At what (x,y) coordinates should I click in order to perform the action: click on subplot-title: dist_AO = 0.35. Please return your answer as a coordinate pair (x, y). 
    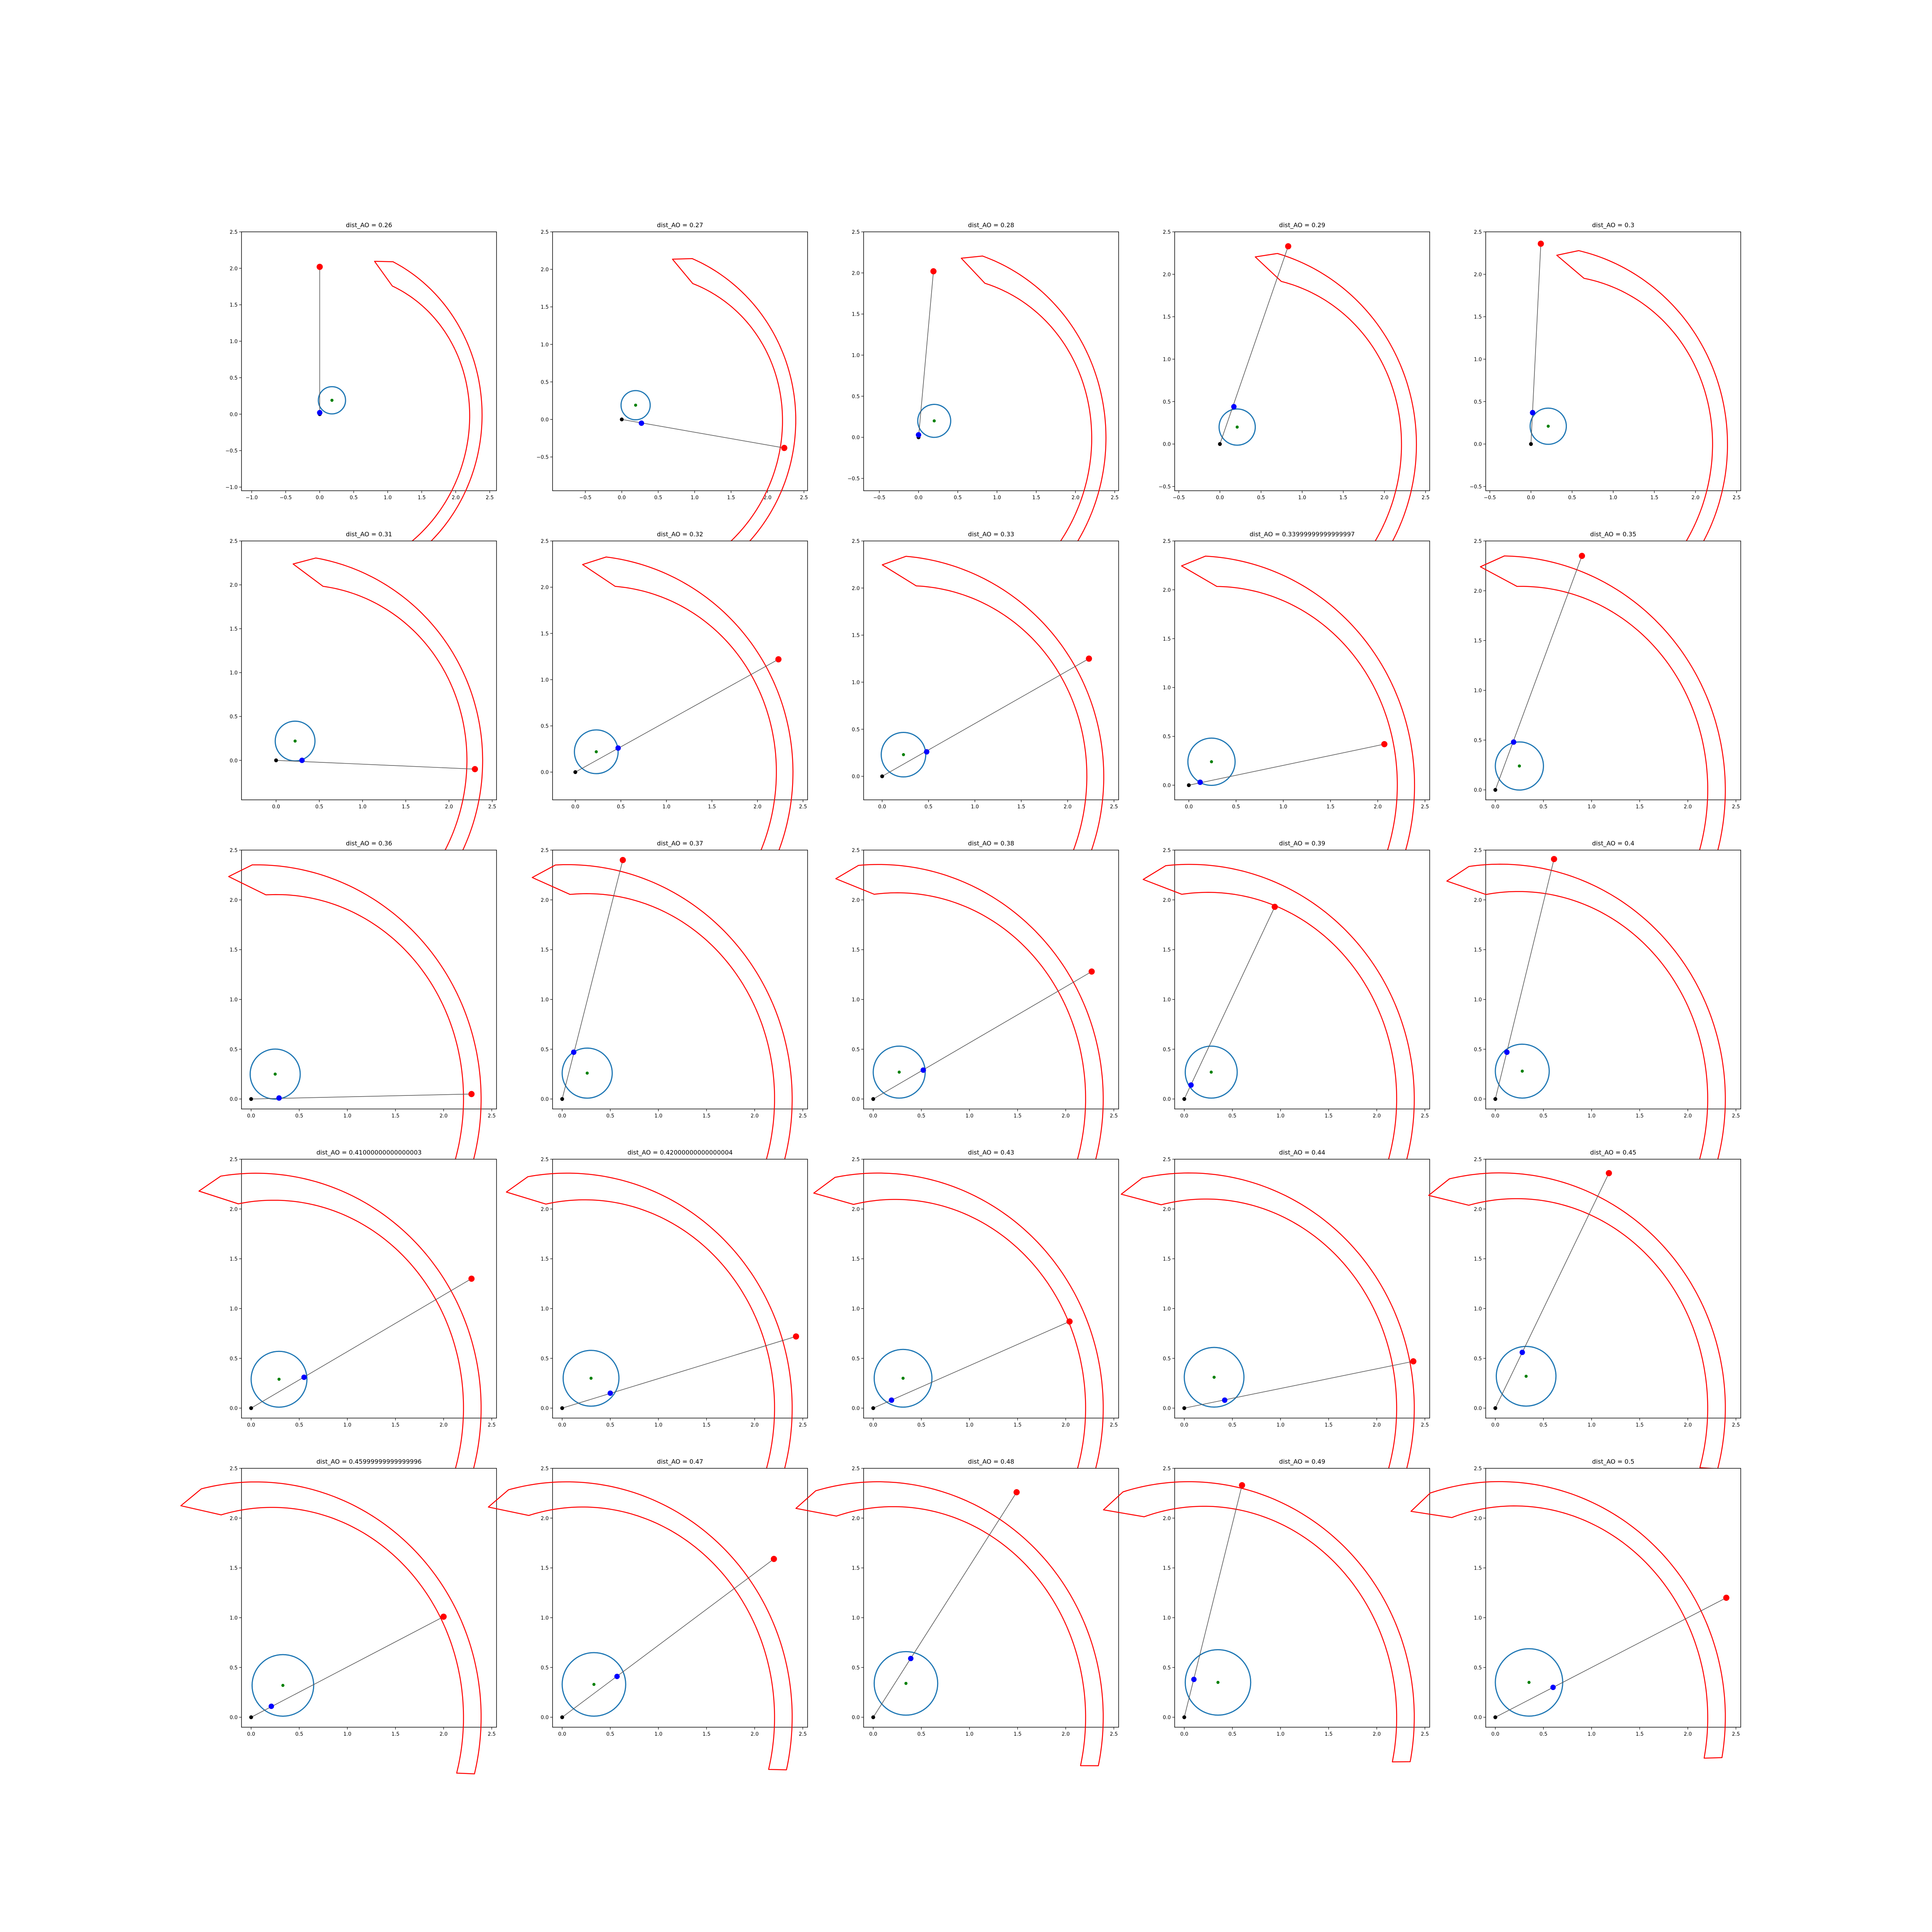
    Looking at the image, I should click on (1613, 535).